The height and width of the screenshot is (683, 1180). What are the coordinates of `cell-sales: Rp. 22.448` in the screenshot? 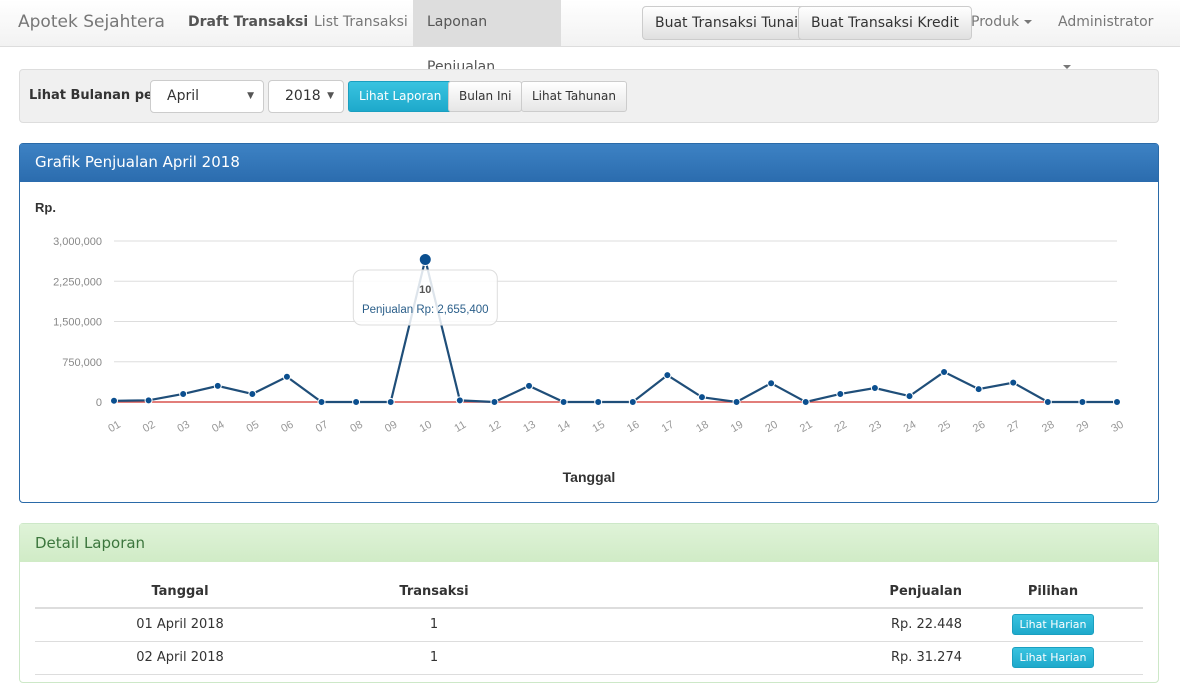 It's located at (753, 625).